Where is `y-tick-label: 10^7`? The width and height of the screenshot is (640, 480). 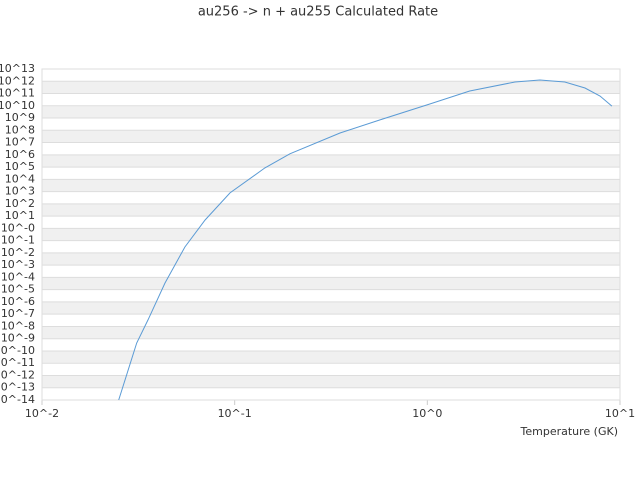 y-tick-label: 10^7 is located at coordinates (20, 142).